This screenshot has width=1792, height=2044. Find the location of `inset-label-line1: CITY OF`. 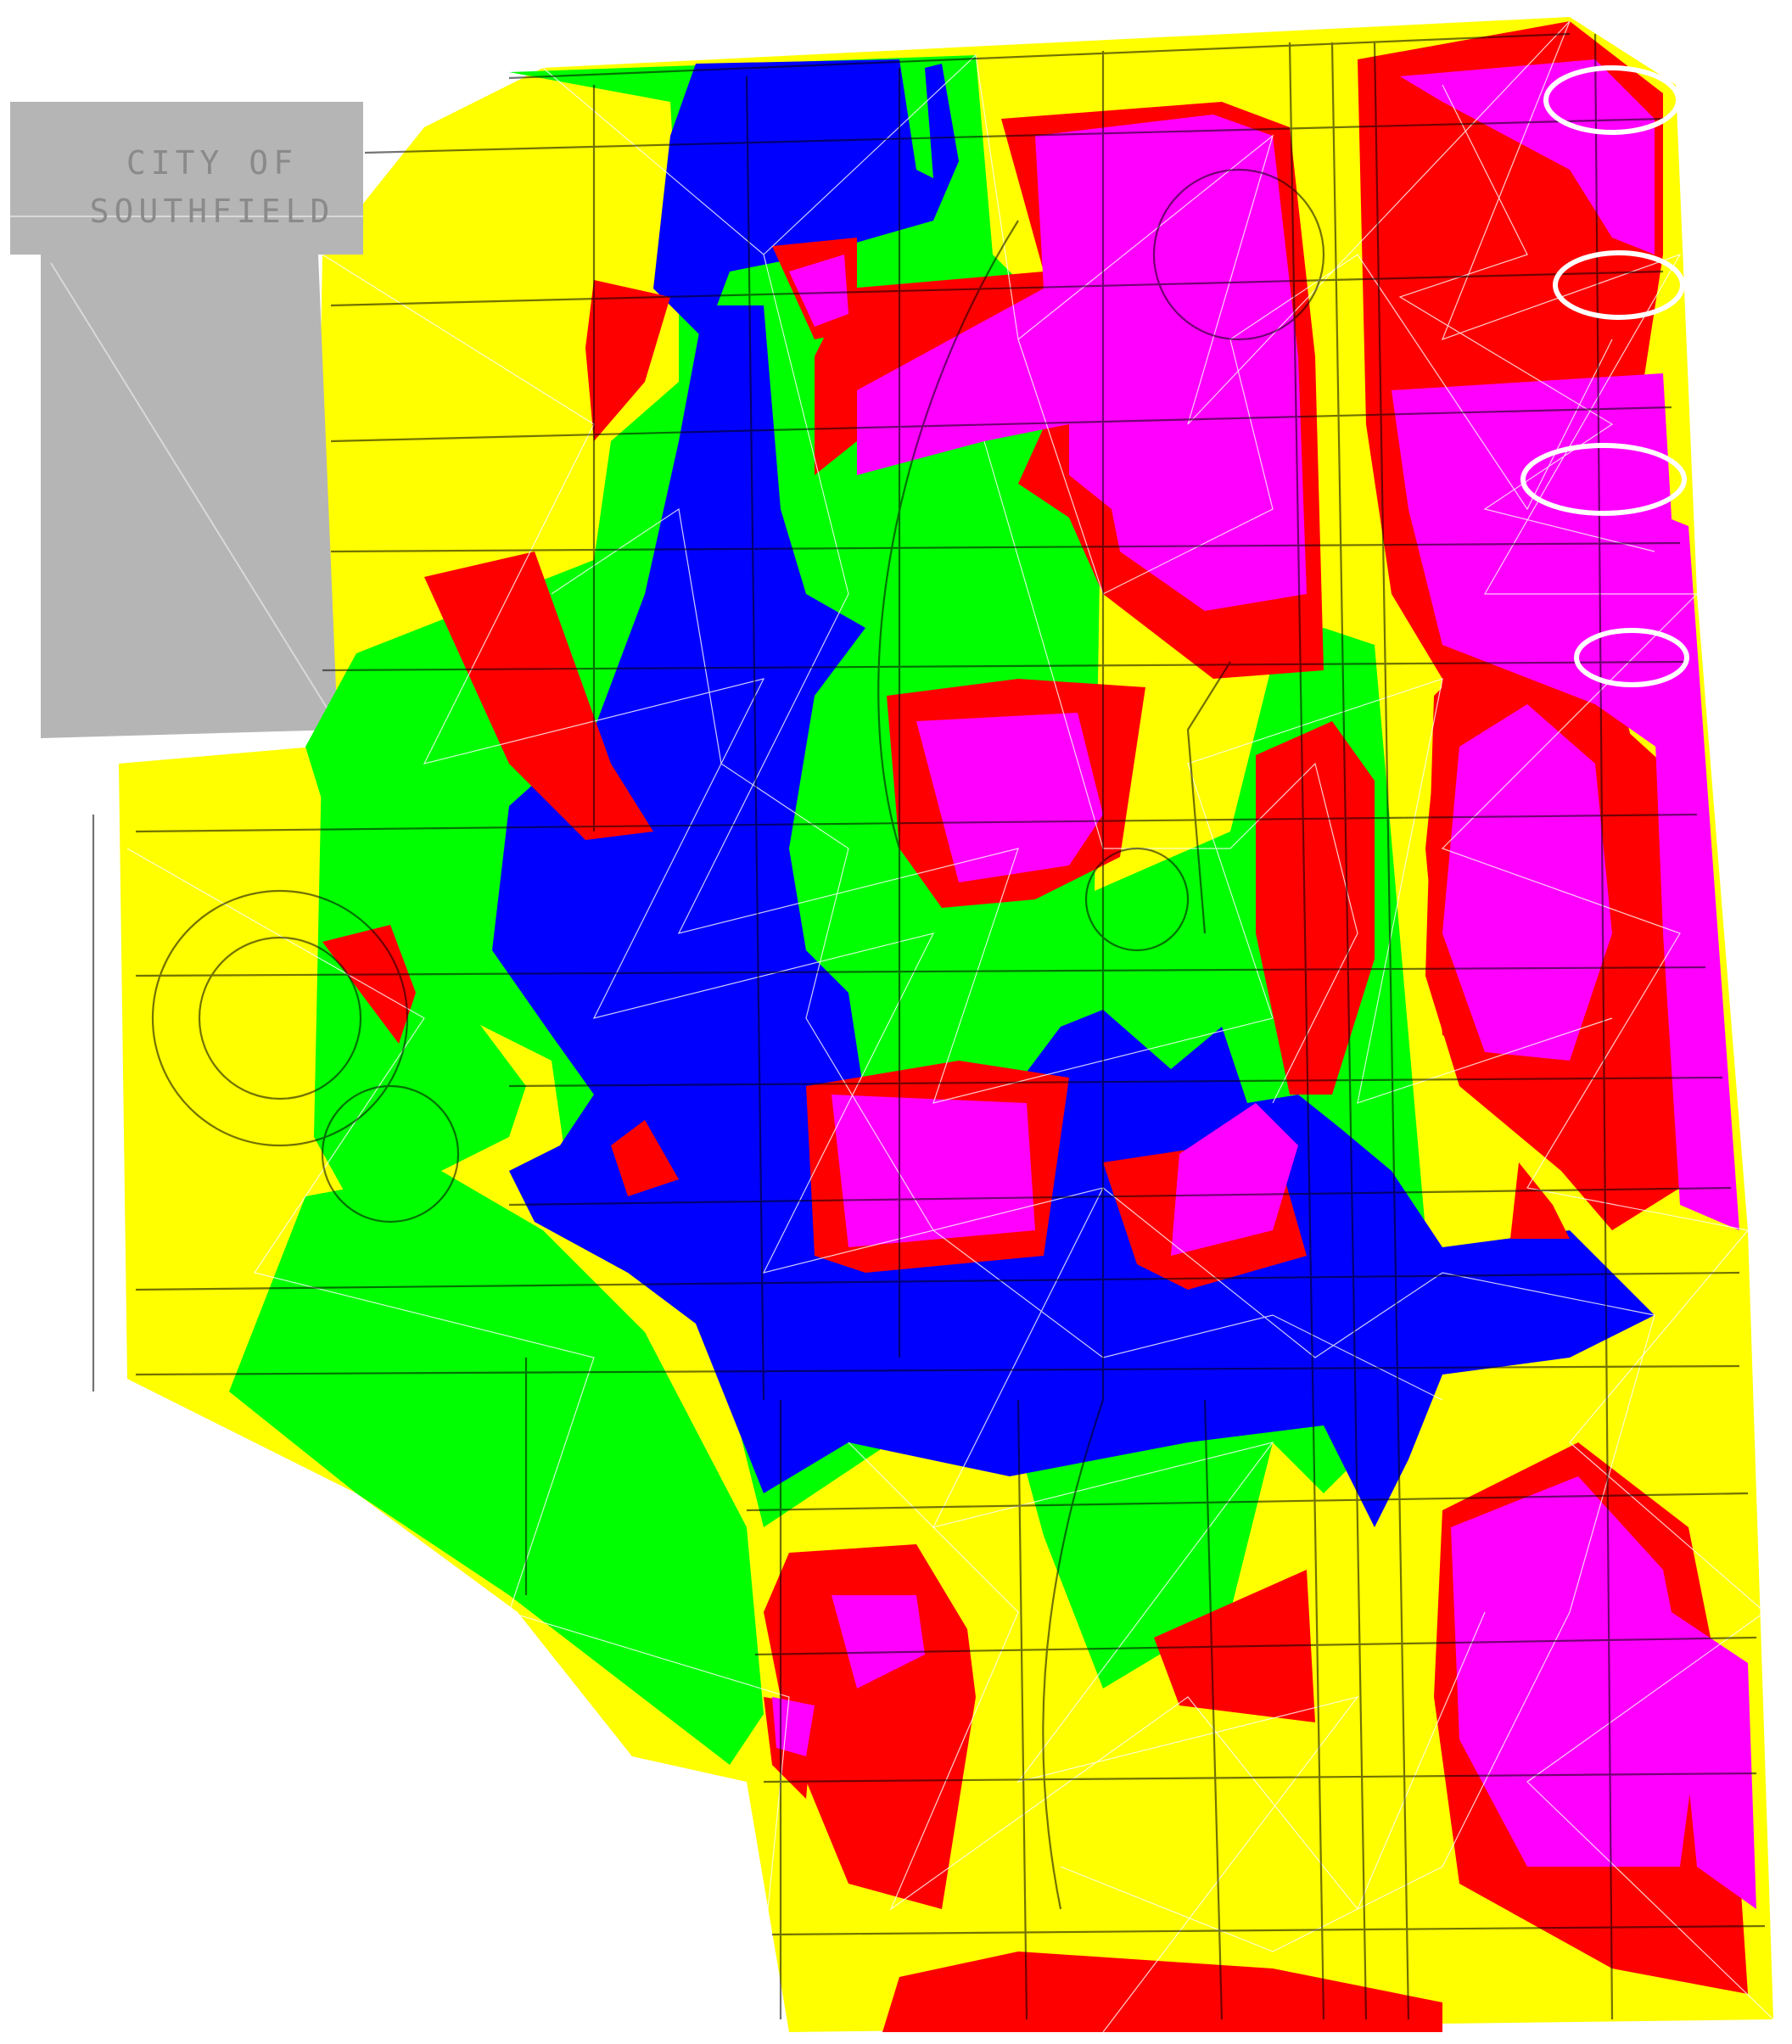

inset-label-line1: CITY OF is located at coordinates (212, 163).